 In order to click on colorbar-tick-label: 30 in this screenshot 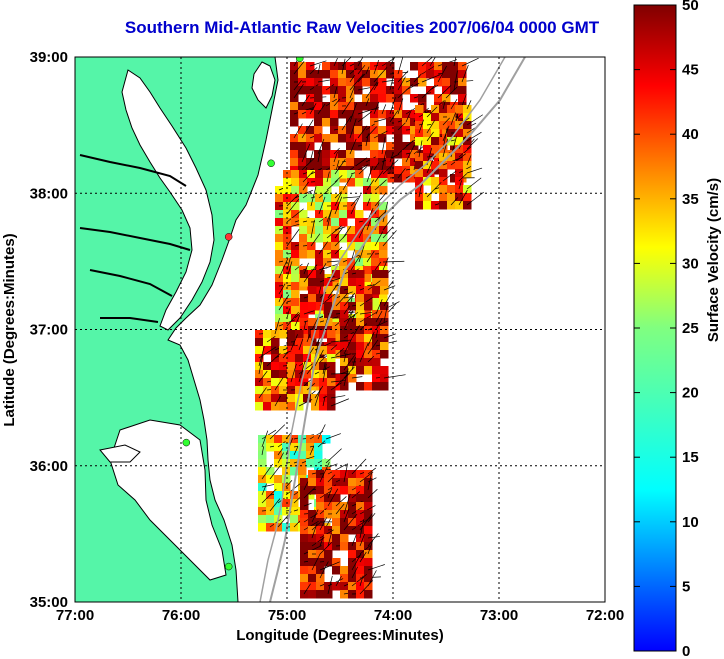, I will do `click(690, 263)`.